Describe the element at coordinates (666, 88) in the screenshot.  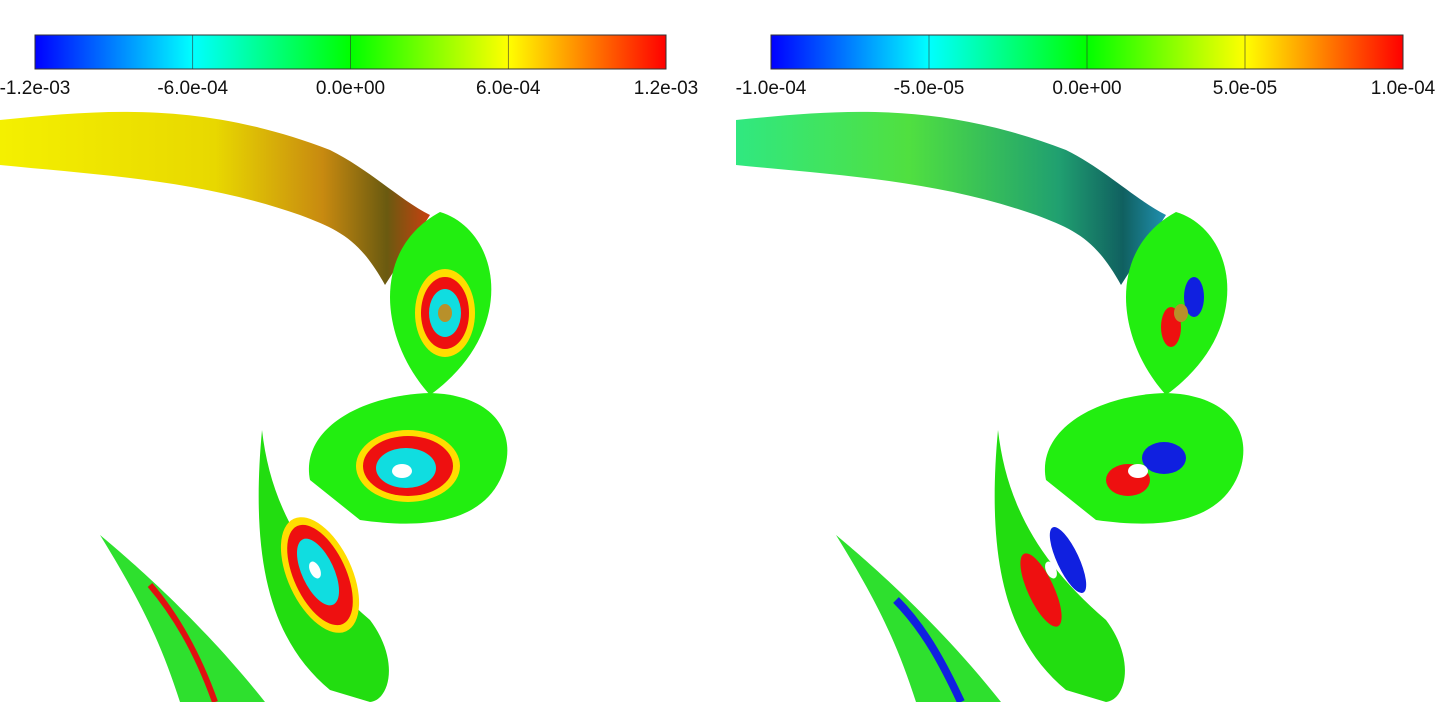
I see `colorbar-tick-label: 1.2e-03` at that location.